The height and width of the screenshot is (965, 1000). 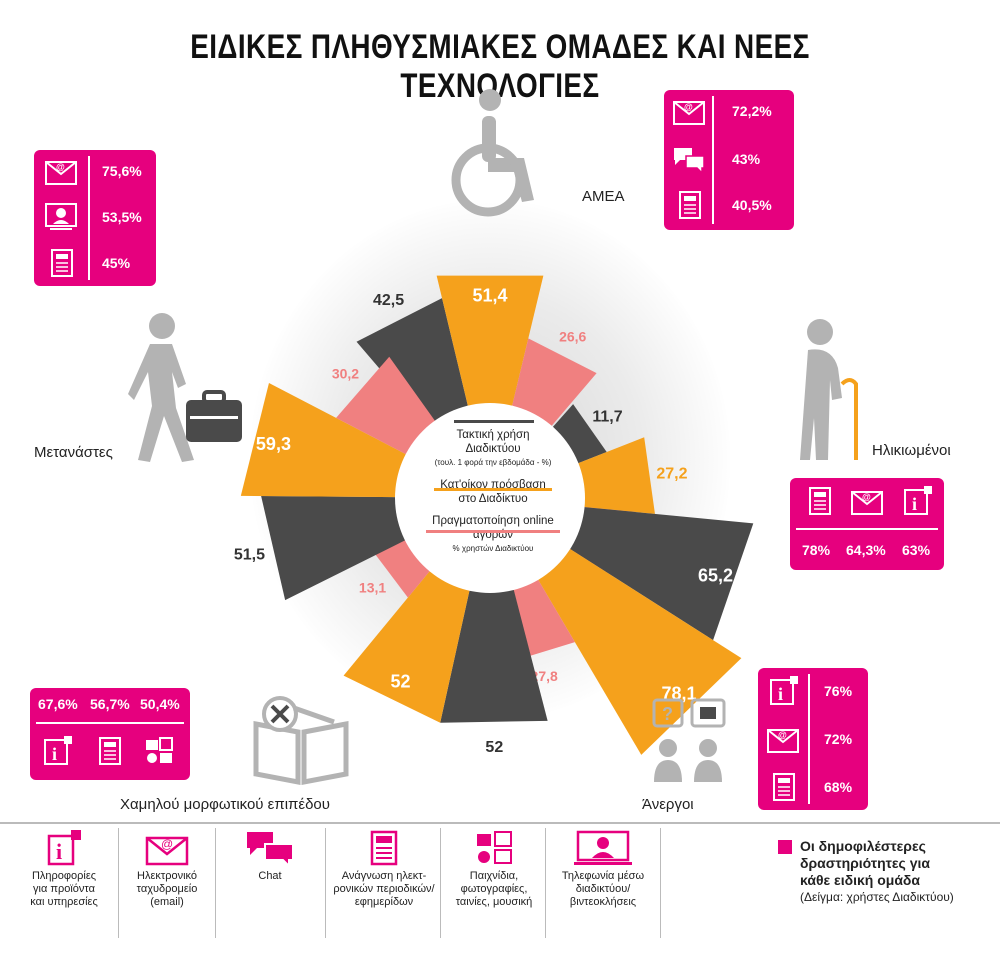 I want to click on value-label-unemployed-0: 65,2, so click(x=715, y=576).